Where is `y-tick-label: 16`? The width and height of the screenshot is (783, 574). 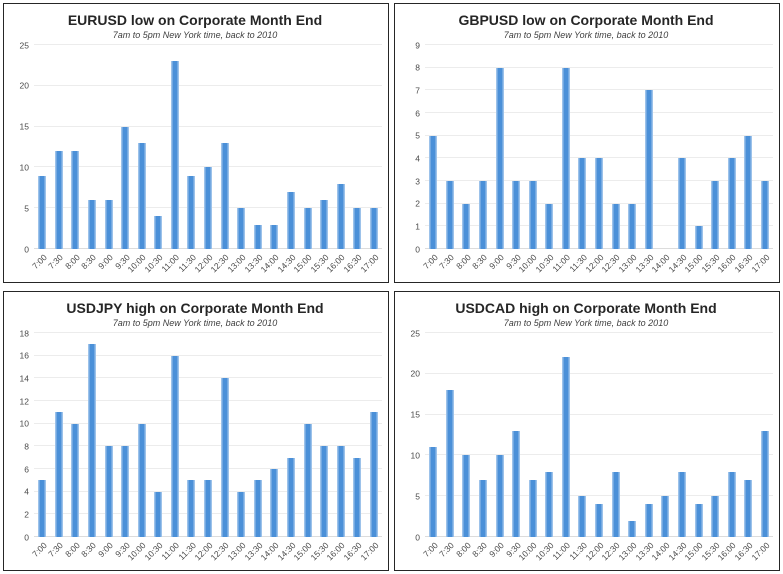 y-tick-label: 16 is located at coordinates (24, 355).